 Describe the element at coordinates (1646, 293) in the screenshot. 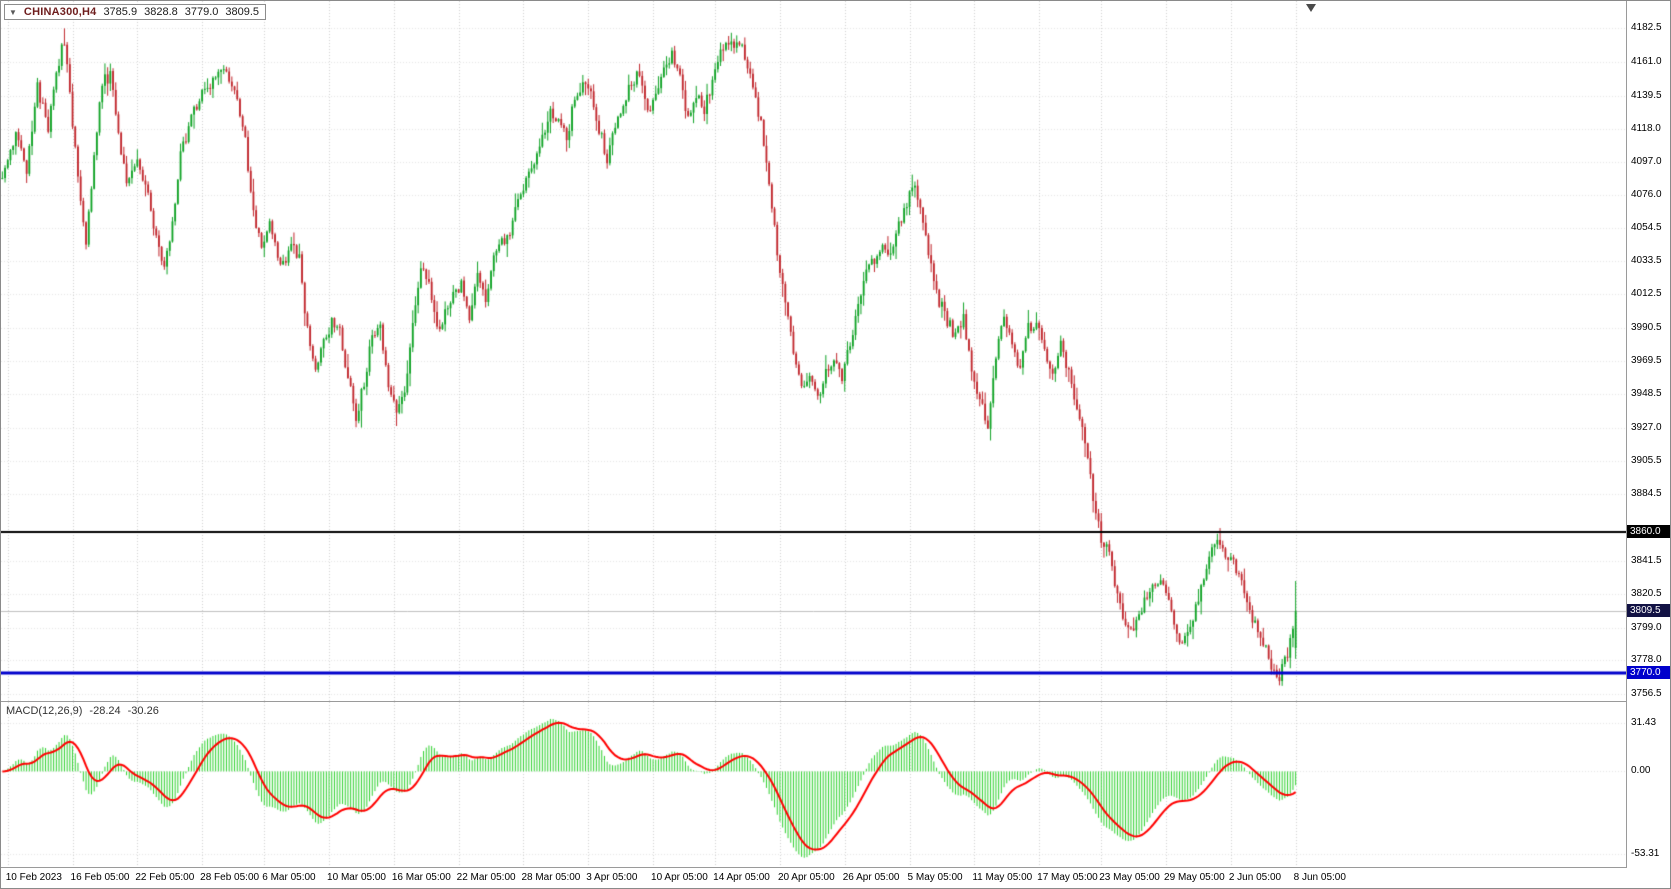

I see `price-tick-label: 4012.5` at that location.